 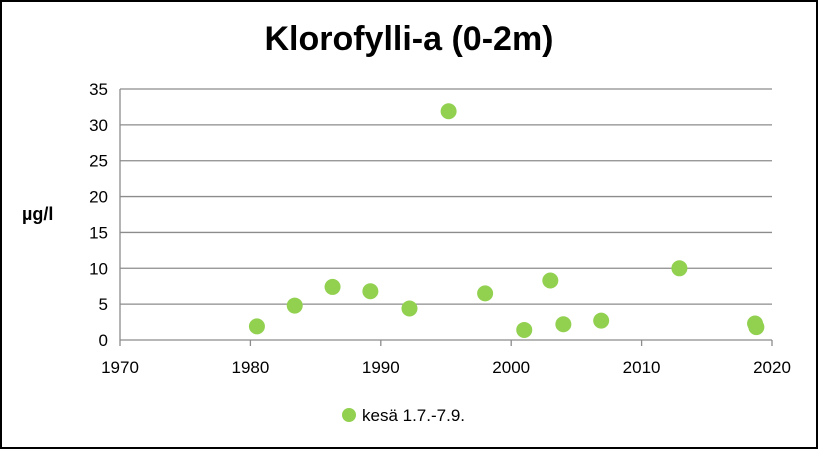 What do you see at coordinates (772, 367) in the screenshot?
I see `x-tick-label: 2020` at bounding box center [772, 367].